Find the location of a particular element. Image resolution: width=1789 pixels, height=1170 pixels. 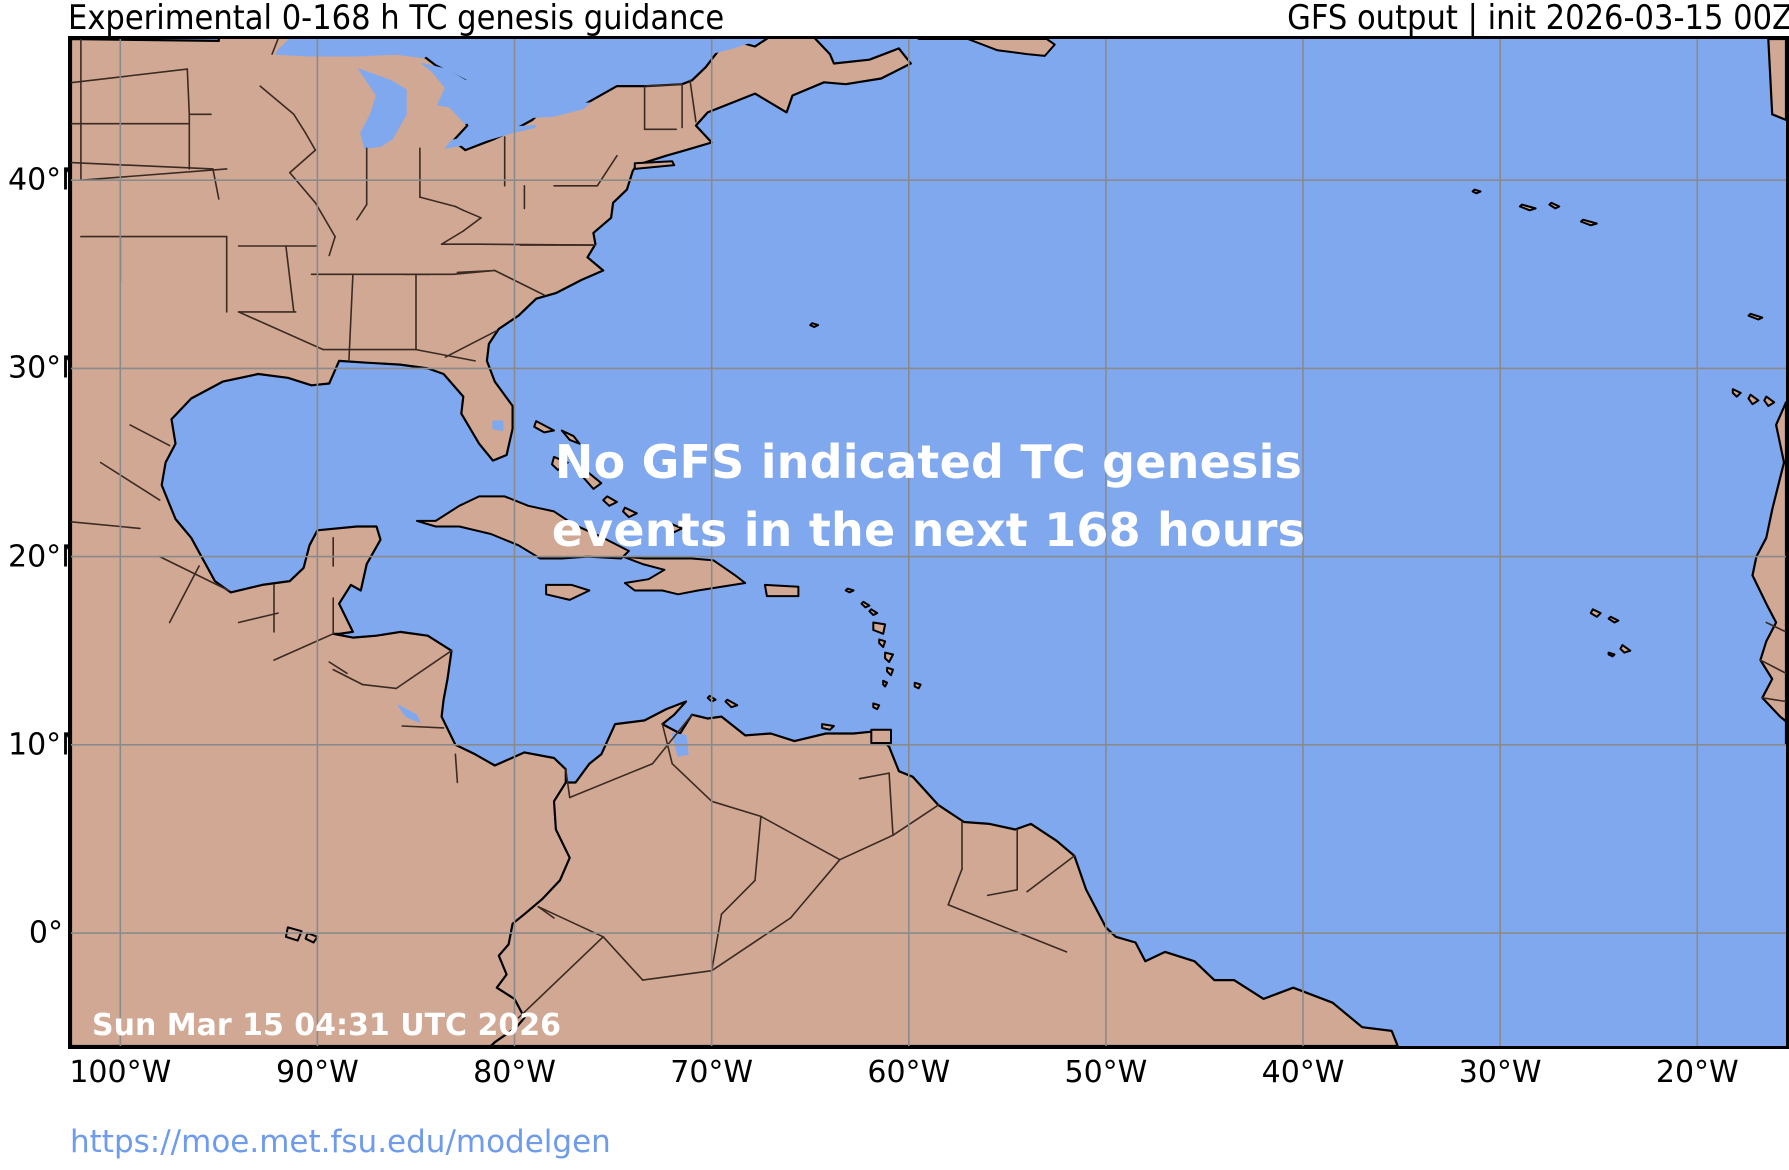

lake-nicaragua is located at coordinates (409, 713).